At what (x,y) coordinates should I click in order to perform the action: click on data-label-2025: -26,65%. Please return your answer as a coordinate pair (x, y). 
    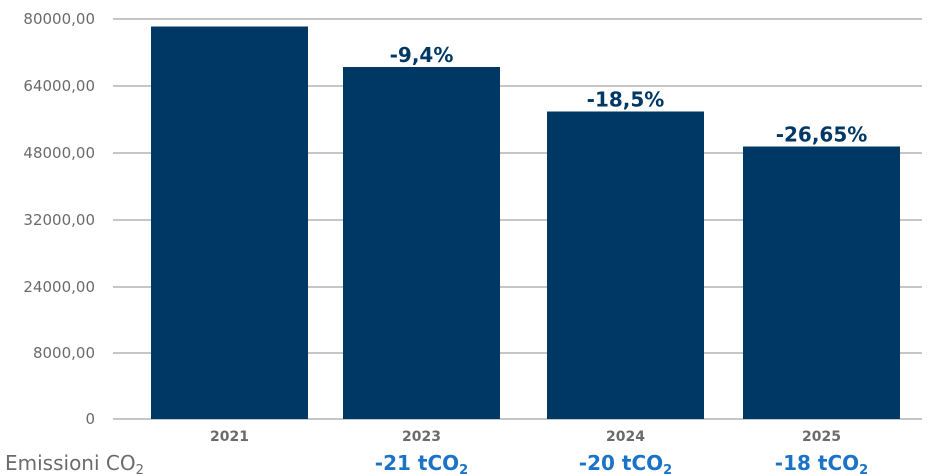
    Looking at the image, I should click on (822, 135).